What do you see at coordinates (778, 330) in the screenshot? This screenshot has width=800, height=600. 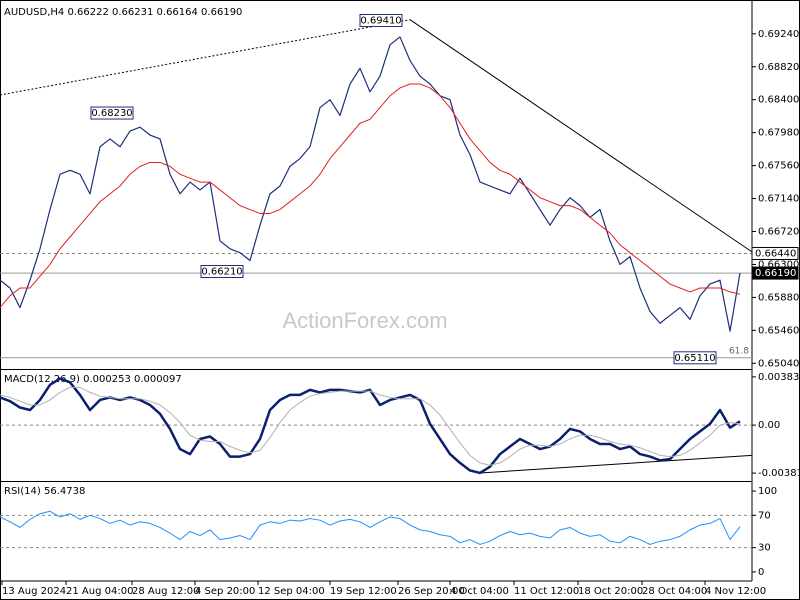 I see `y-tick-label: 0.65460` at bounding box center [778, 330].